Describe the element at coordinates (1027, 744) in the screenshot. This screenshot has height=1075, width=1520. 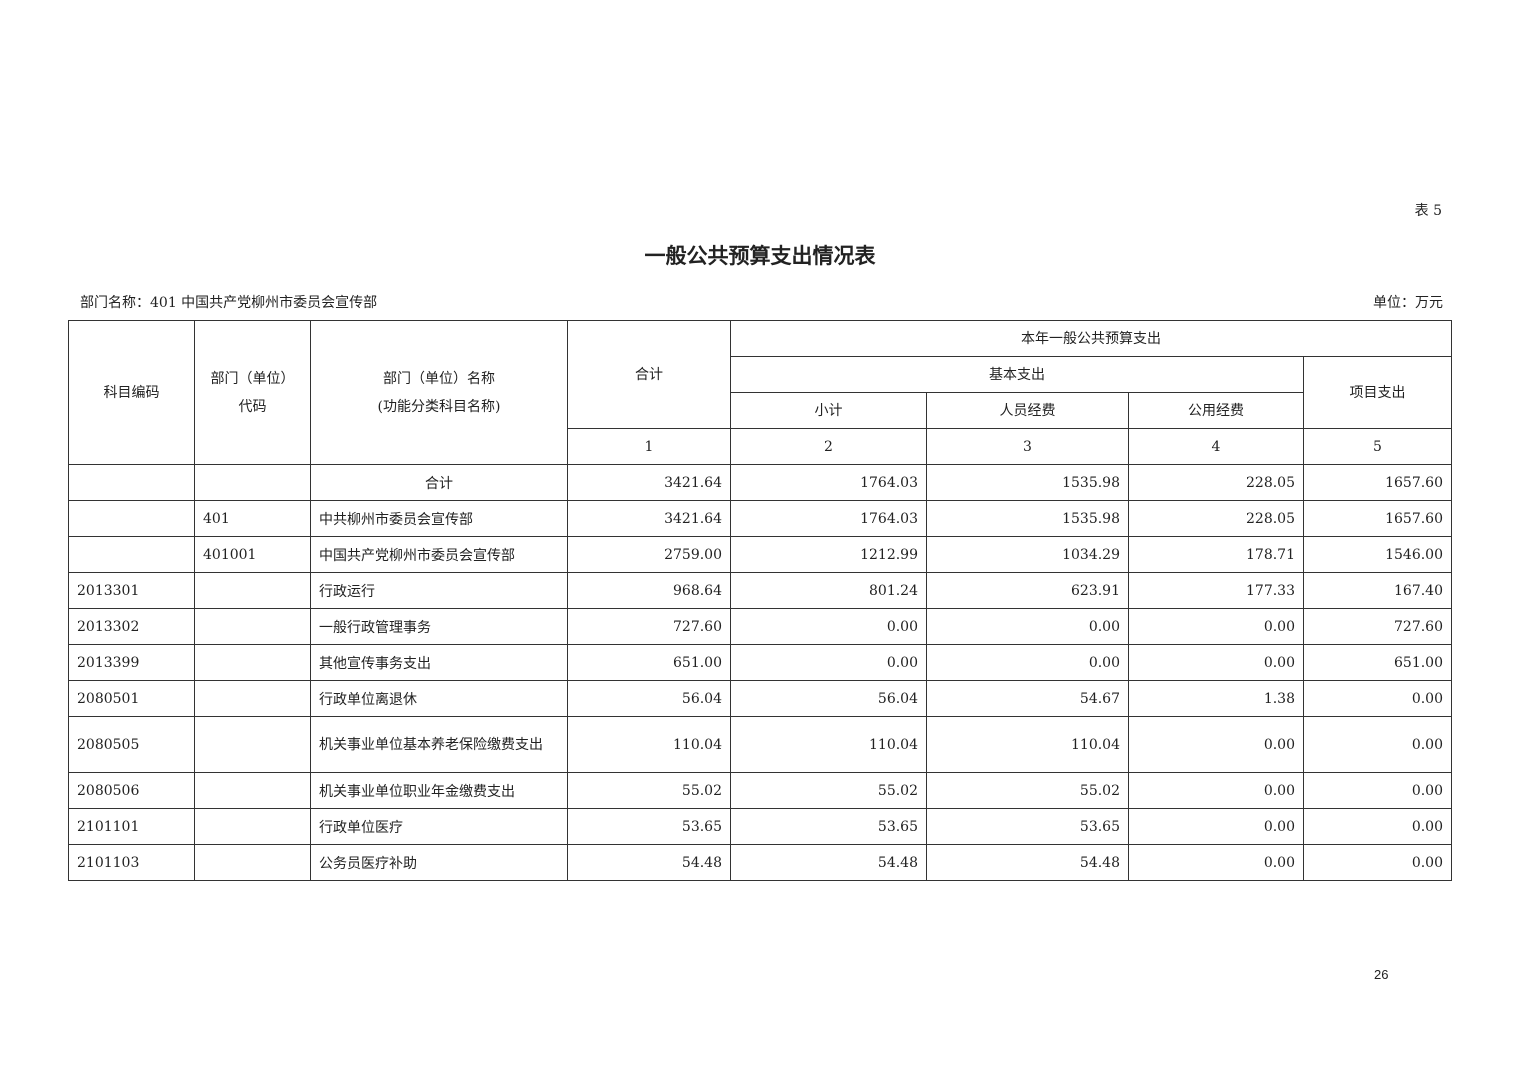
I see `cell-personnel: 110.04` at that location.